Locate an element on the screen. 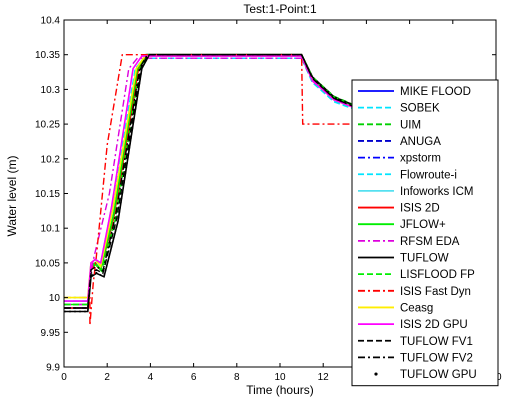  legend-entry: TUFLOW FV2 is located at coordinates (415, 358).